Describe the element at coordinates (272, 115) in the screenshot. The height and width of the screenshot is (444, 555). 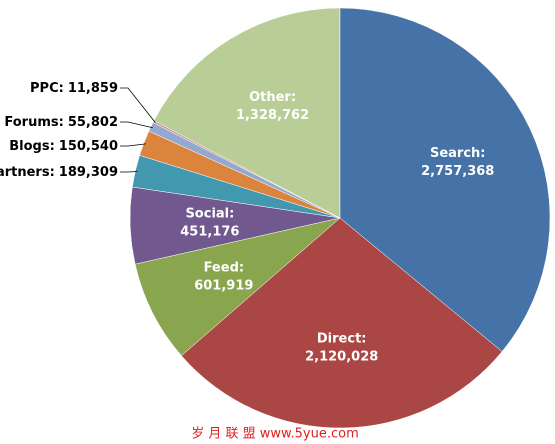
I see `value-label: 1,328,762` at that location.